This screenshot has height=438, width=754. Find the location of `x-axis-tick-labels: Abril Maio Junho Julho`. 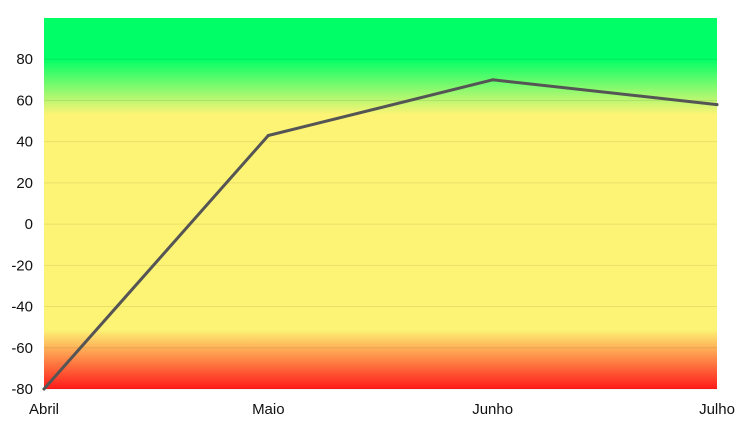

x-axis-tick-labels: Abril Maio Junho Julho is located at coordinates (382, 409).